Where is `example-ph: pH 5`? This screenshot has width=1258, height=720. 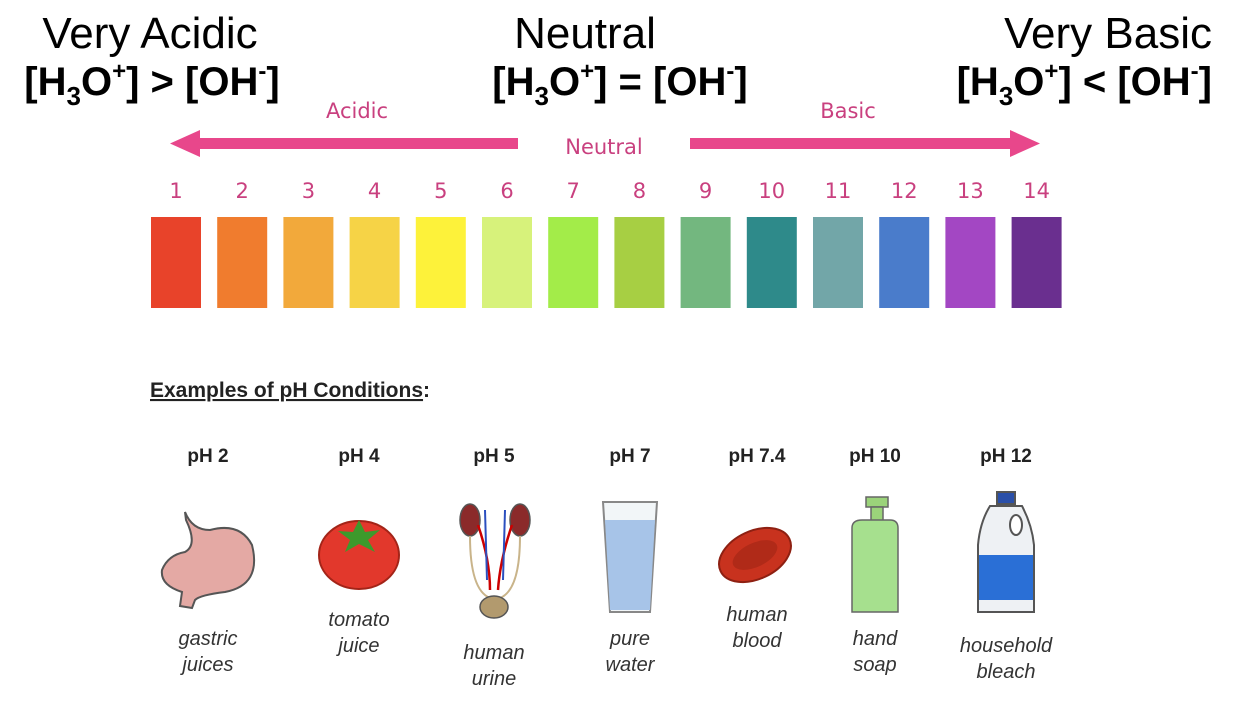
example-ph: pH 5 is located at coordinates (494, 456).